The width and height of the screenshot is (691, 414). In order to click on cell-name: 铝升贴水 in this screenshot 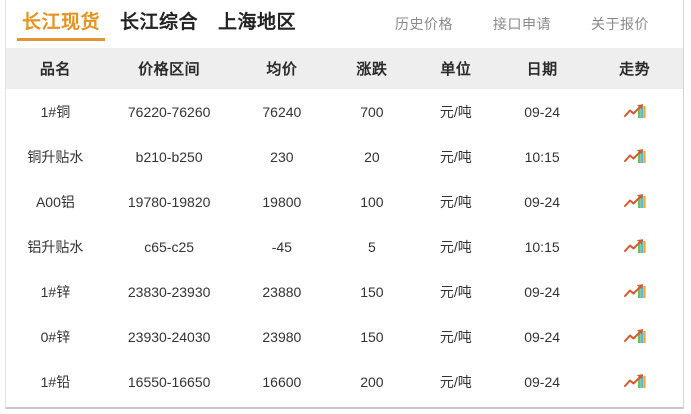, I will do `click(55, 246)`.